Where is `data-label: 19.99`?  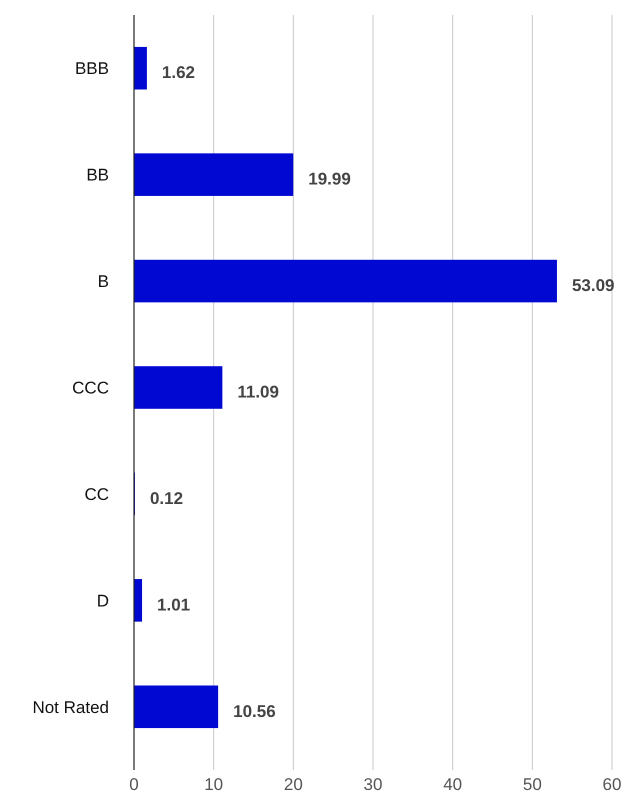
data-label: 19.99 is located at coordinates (329, 179).